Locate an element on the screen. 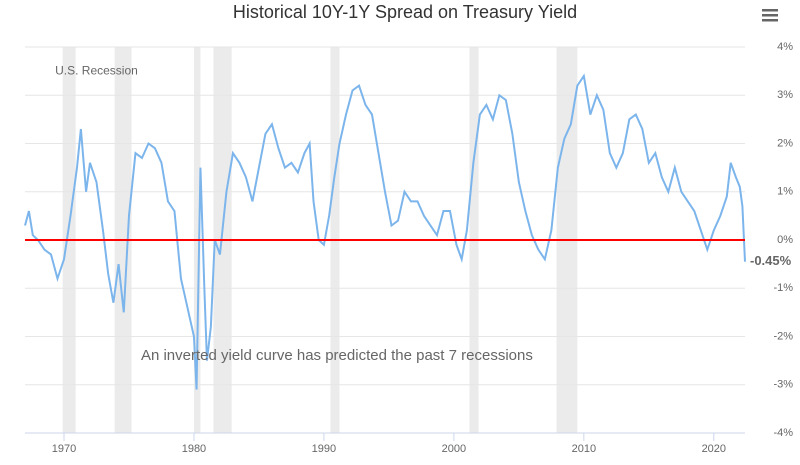 Image resolution: width=800 pixels, height=465 pixels. x-tick-label: 1970 is located at coordinates (64, 449).